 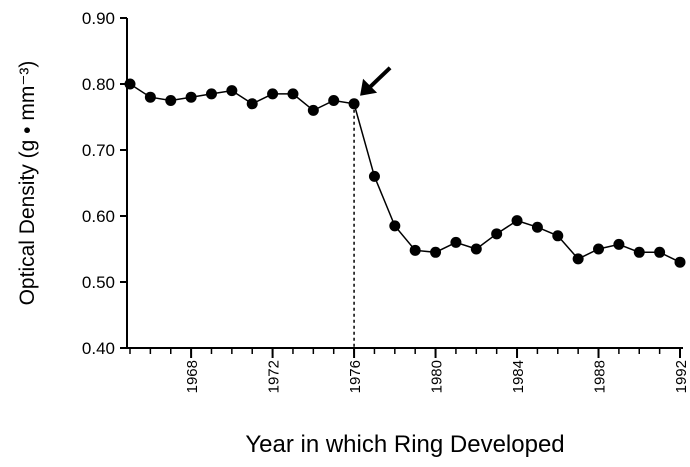 I want to click on x-tick-label: 1992, so click(x=681, y=376).